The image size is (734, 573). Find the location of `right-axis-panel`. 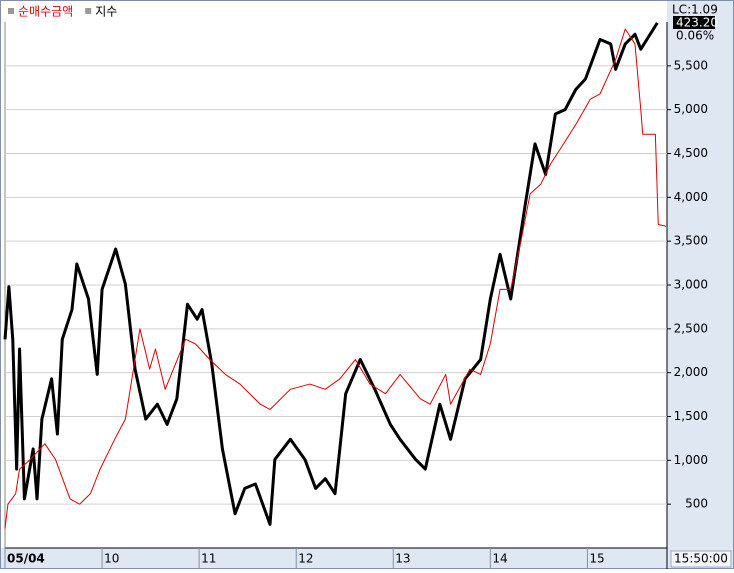

right-axis-panel is located at coordinates (700, 284).